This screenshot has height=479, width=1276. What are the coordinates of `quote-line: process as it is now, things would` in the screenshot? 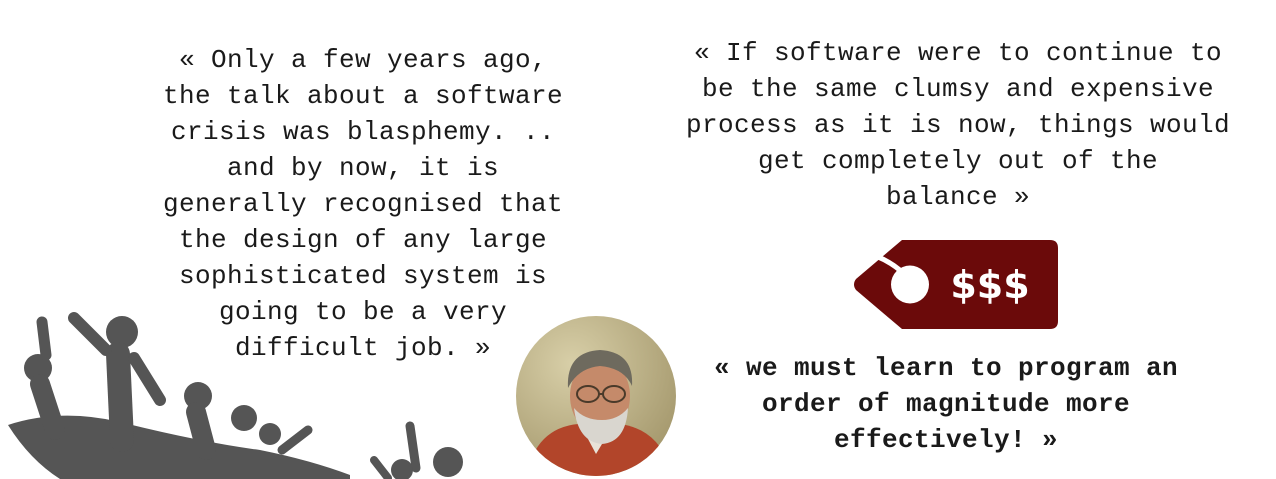 It's located at (958, 125).